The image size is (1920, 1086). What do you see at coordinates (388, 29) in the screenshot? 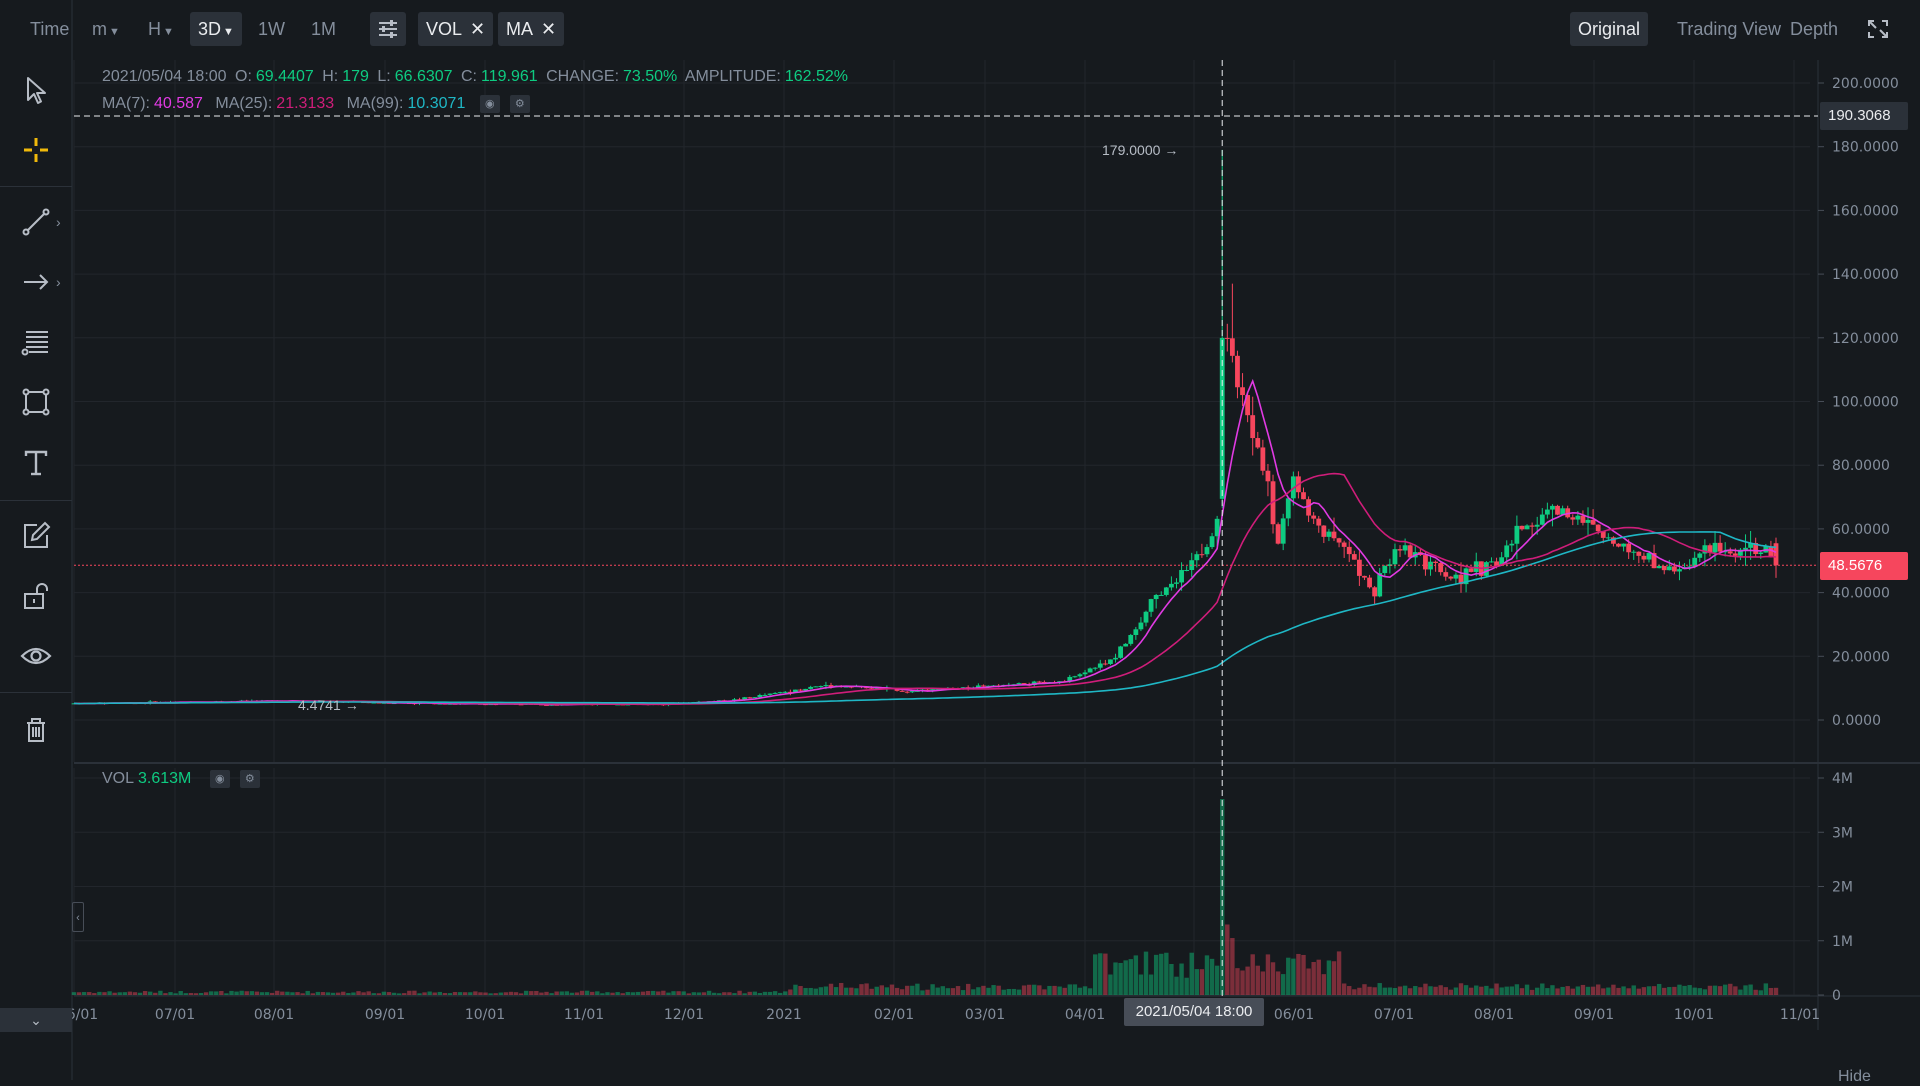
I see `indicator-settings-button` at bounding box center [388, 29].